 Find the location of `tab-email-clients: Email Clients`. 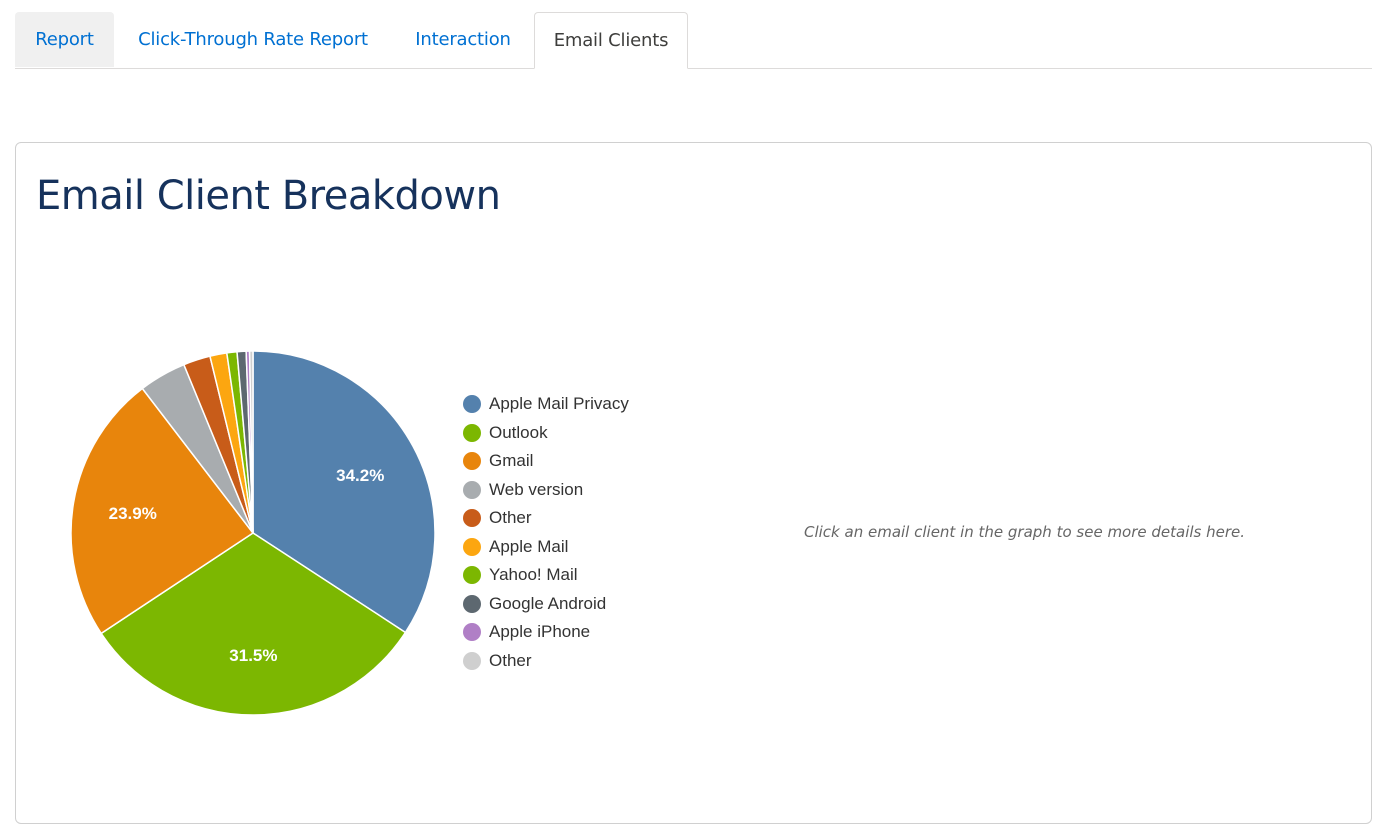

tab-email-clients: Email Clients is located at coordinates (611, 40).